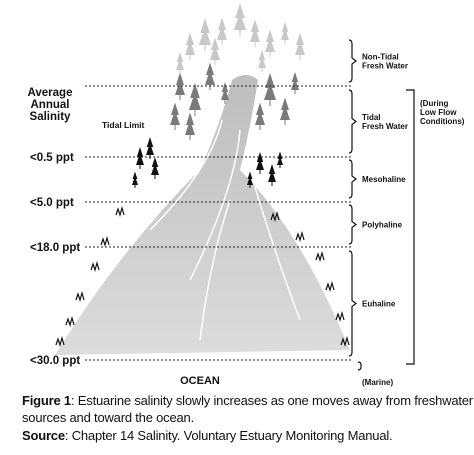  Describe the element at coordinates (46, 400) in the screenshot. I see `figure-label: Figure 1` at that location.